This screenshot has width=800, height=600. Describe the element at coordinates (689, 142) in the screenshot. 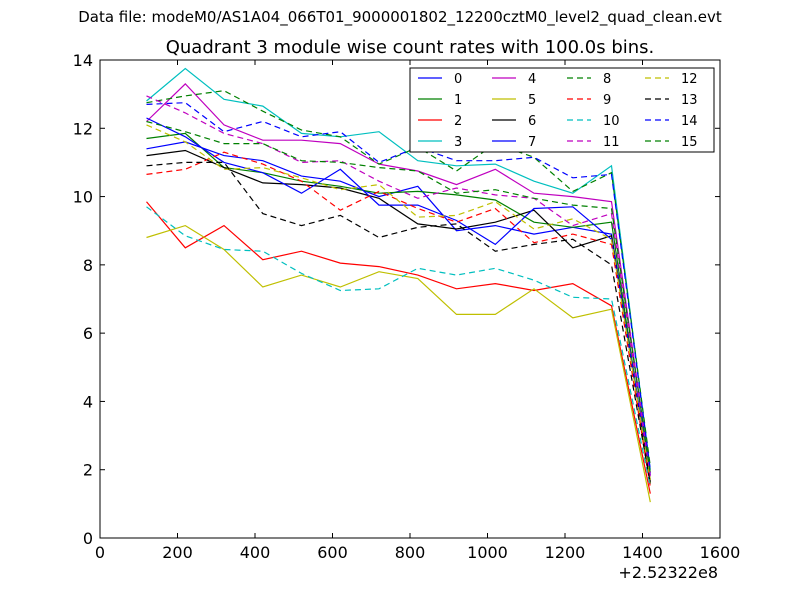

I see `legend-label-15: 15` at that location.